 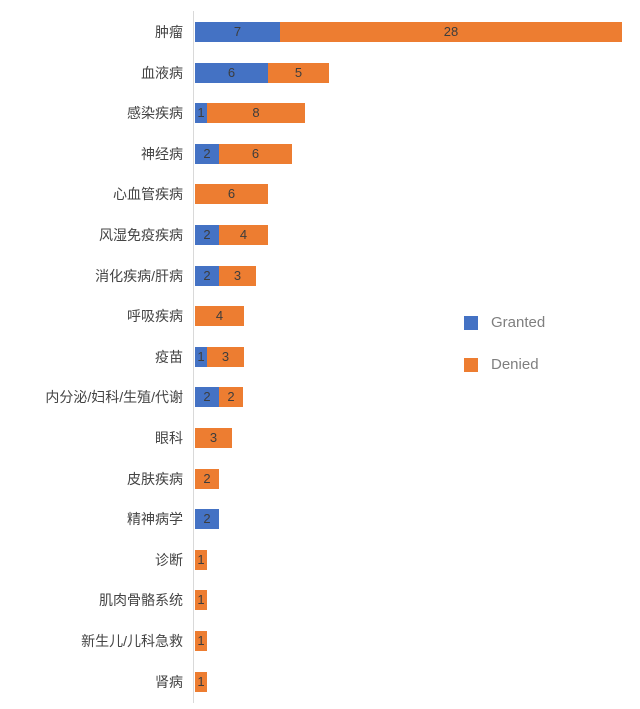 I want to click on chart-row: 神经病 2 6, so click(x=320, y=153).